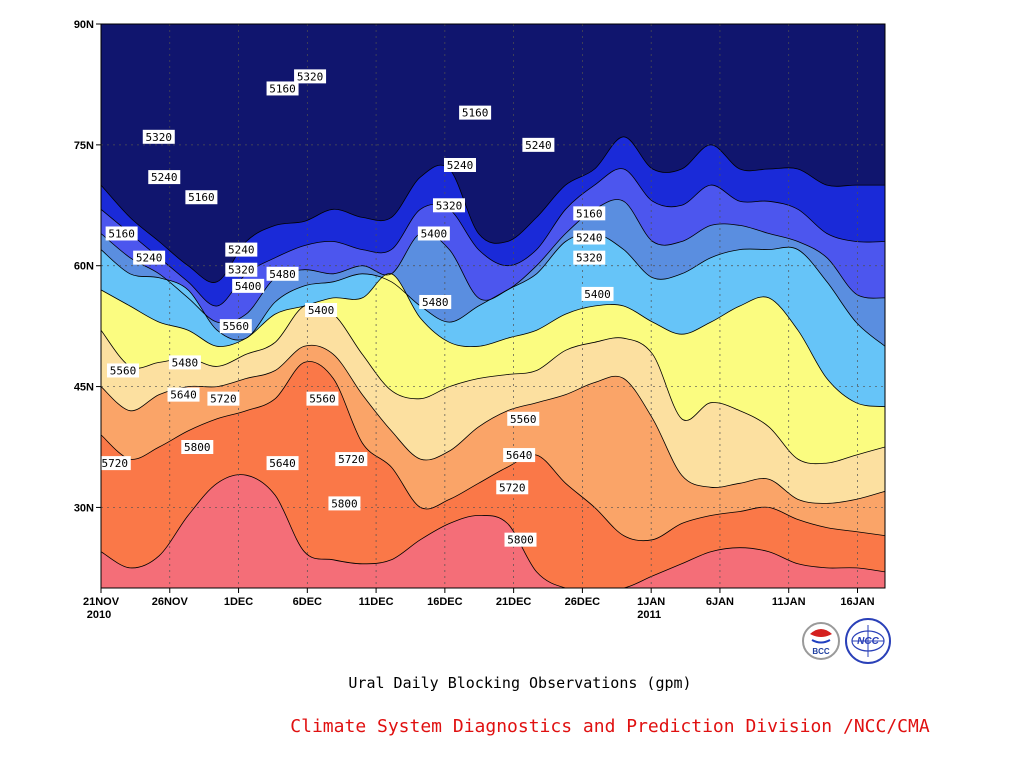 The width and height of the screenshot is (1024, 768). I want to click on y-axis: 30N 45N 60N 75N 90N, so click(87, 266).